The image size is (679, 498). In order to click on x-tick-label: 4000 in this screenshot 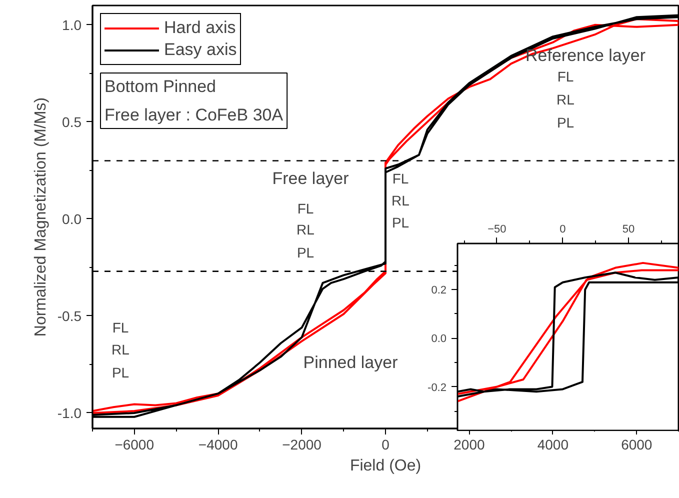, I will do `click(553, 444)`.